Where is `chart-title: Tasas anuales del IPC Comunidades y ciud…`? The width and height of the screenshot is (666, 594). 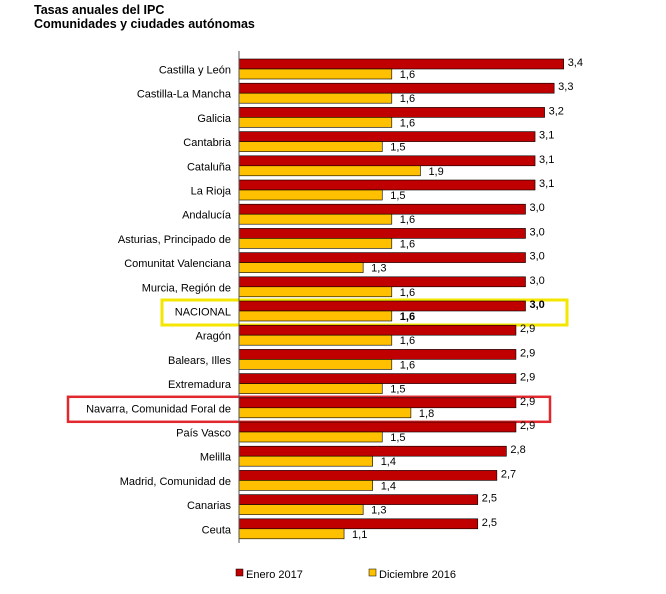
chart-title: Tasas anuales del IPC Comunidades y ciud… is located at coordinates (144, 17).